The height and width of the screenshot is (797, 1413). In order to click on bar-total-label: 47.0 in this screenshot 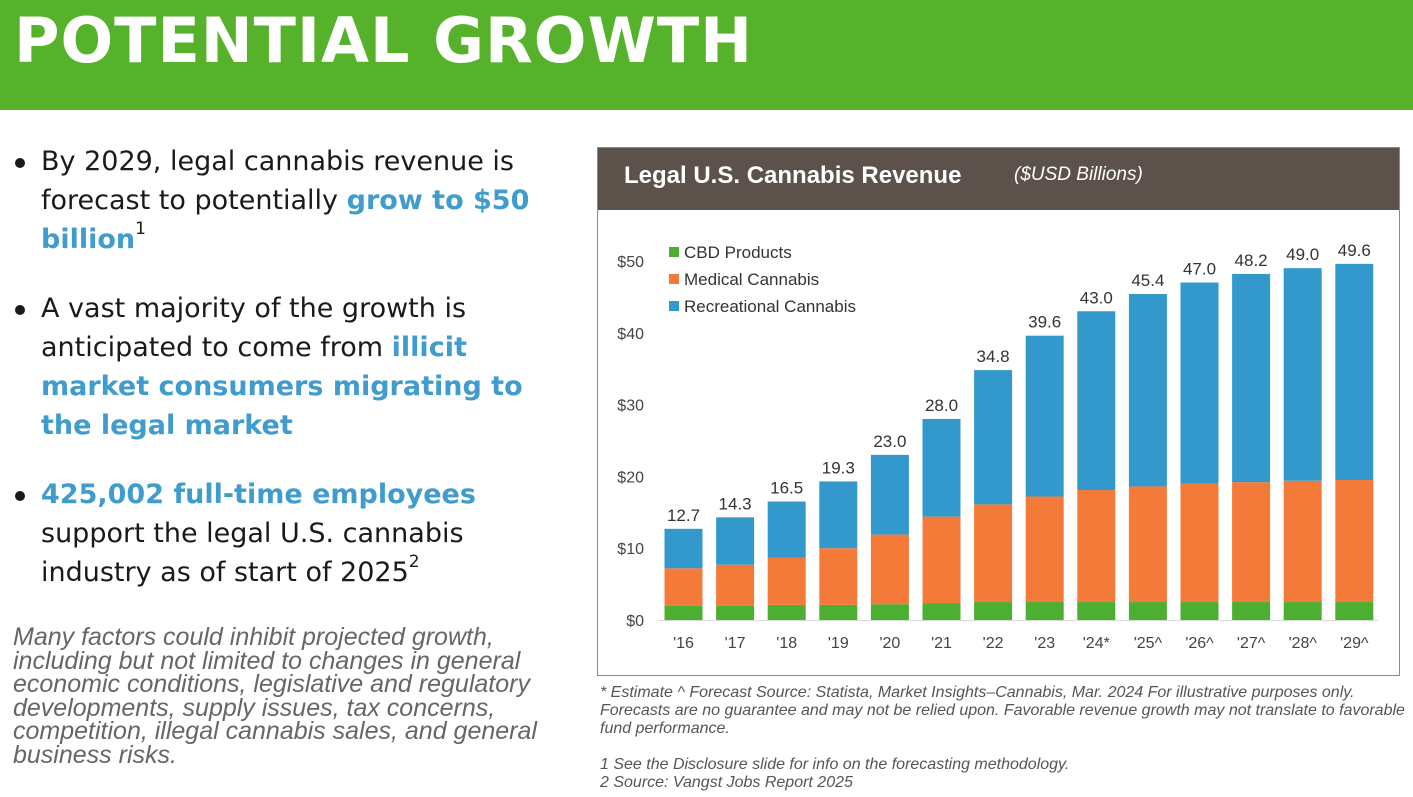, I will do `click(1199, 269)`.